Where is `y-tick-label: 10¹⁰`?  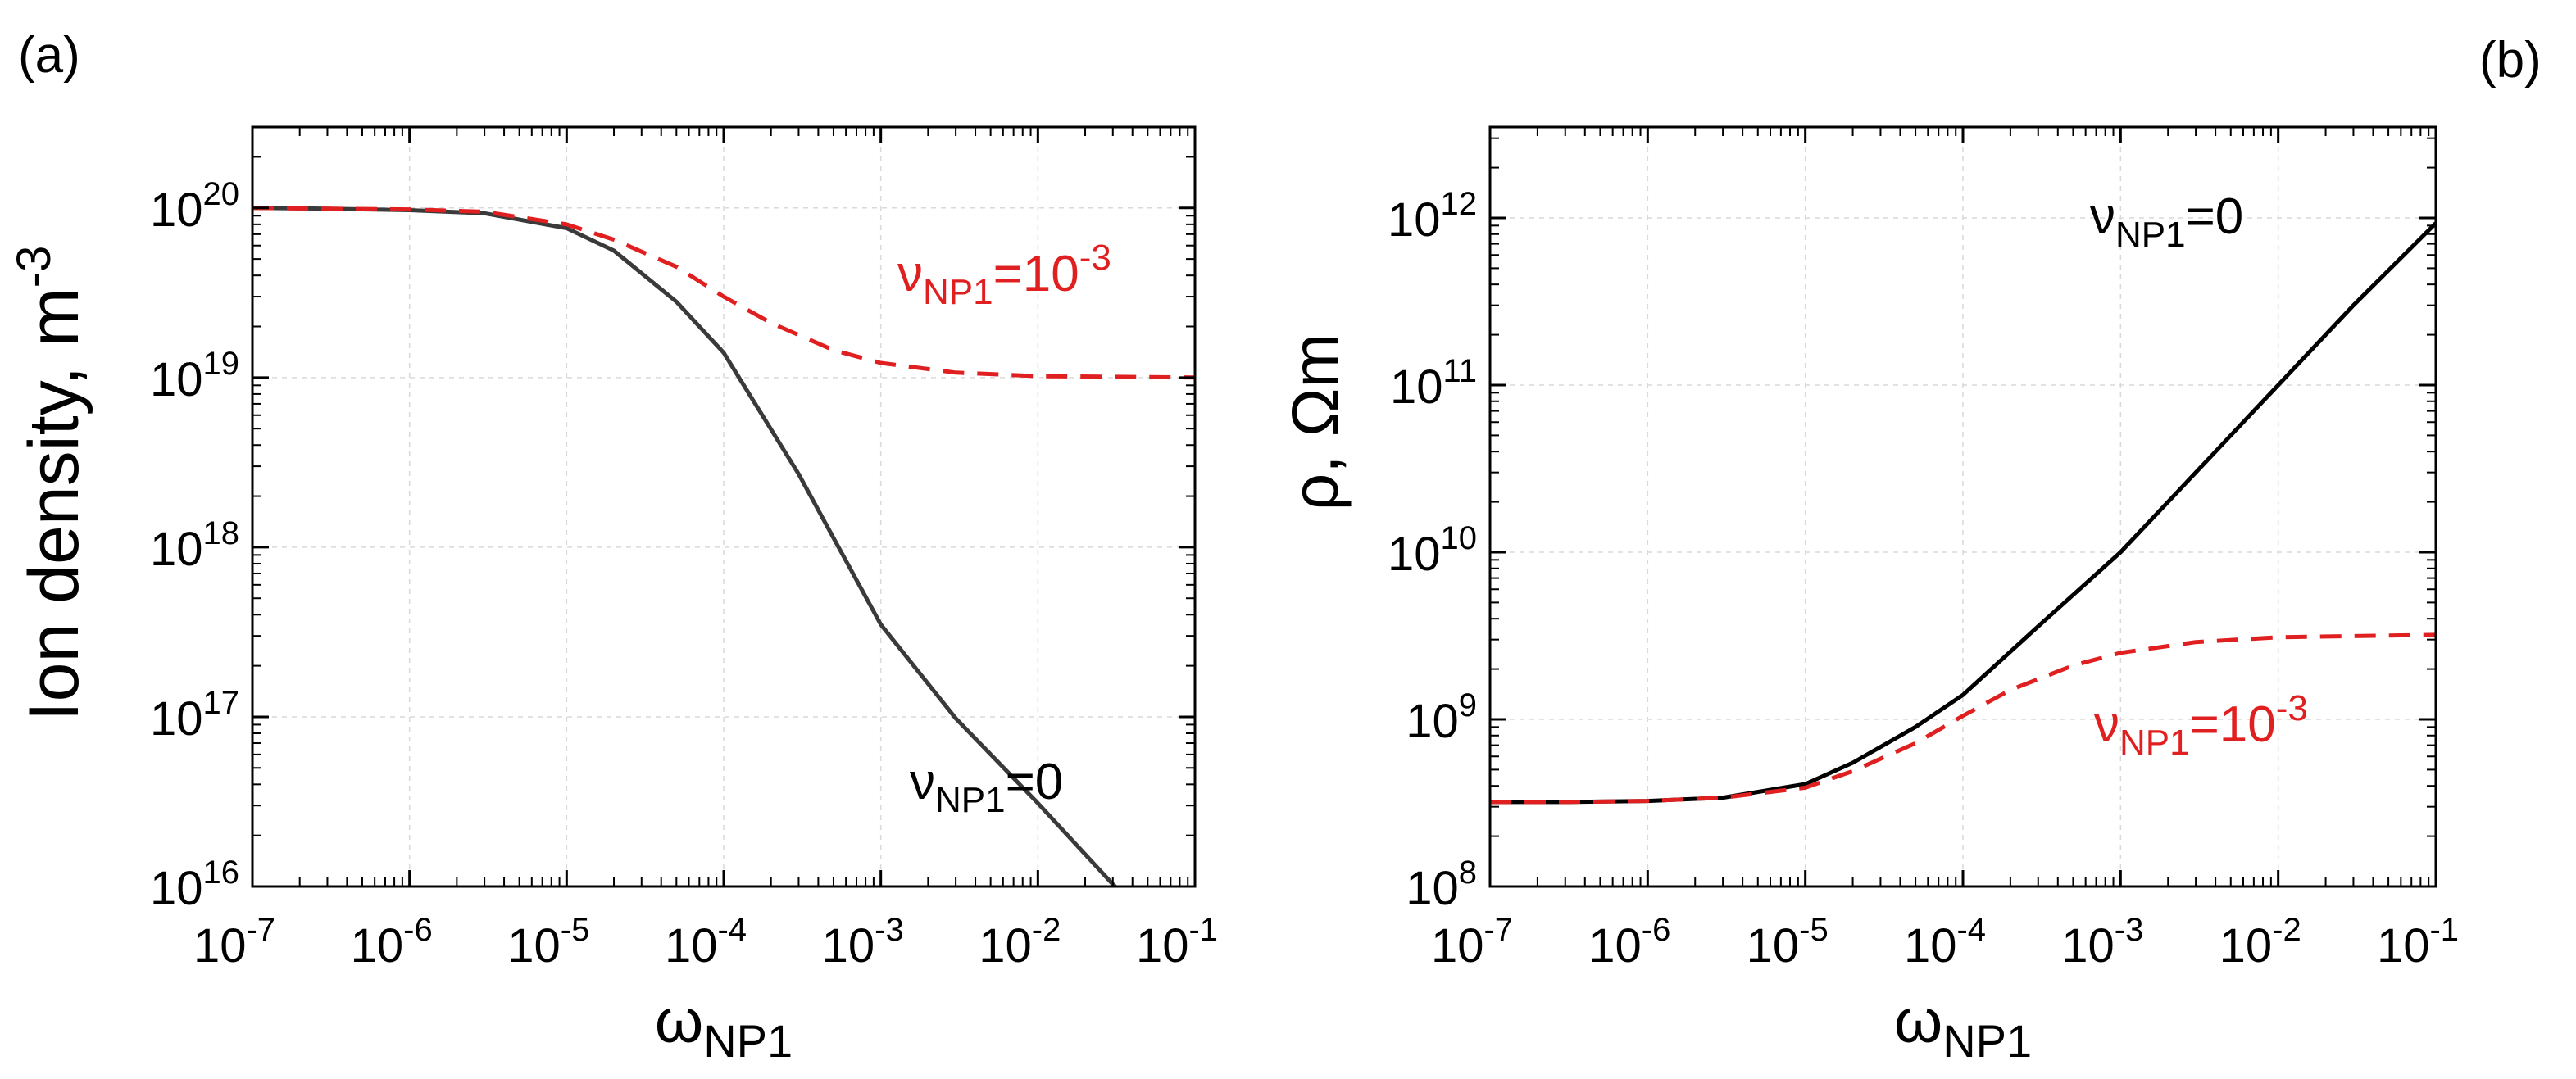
y-tick-label: 10¹⁰ is located at coordinates (1432, 551).